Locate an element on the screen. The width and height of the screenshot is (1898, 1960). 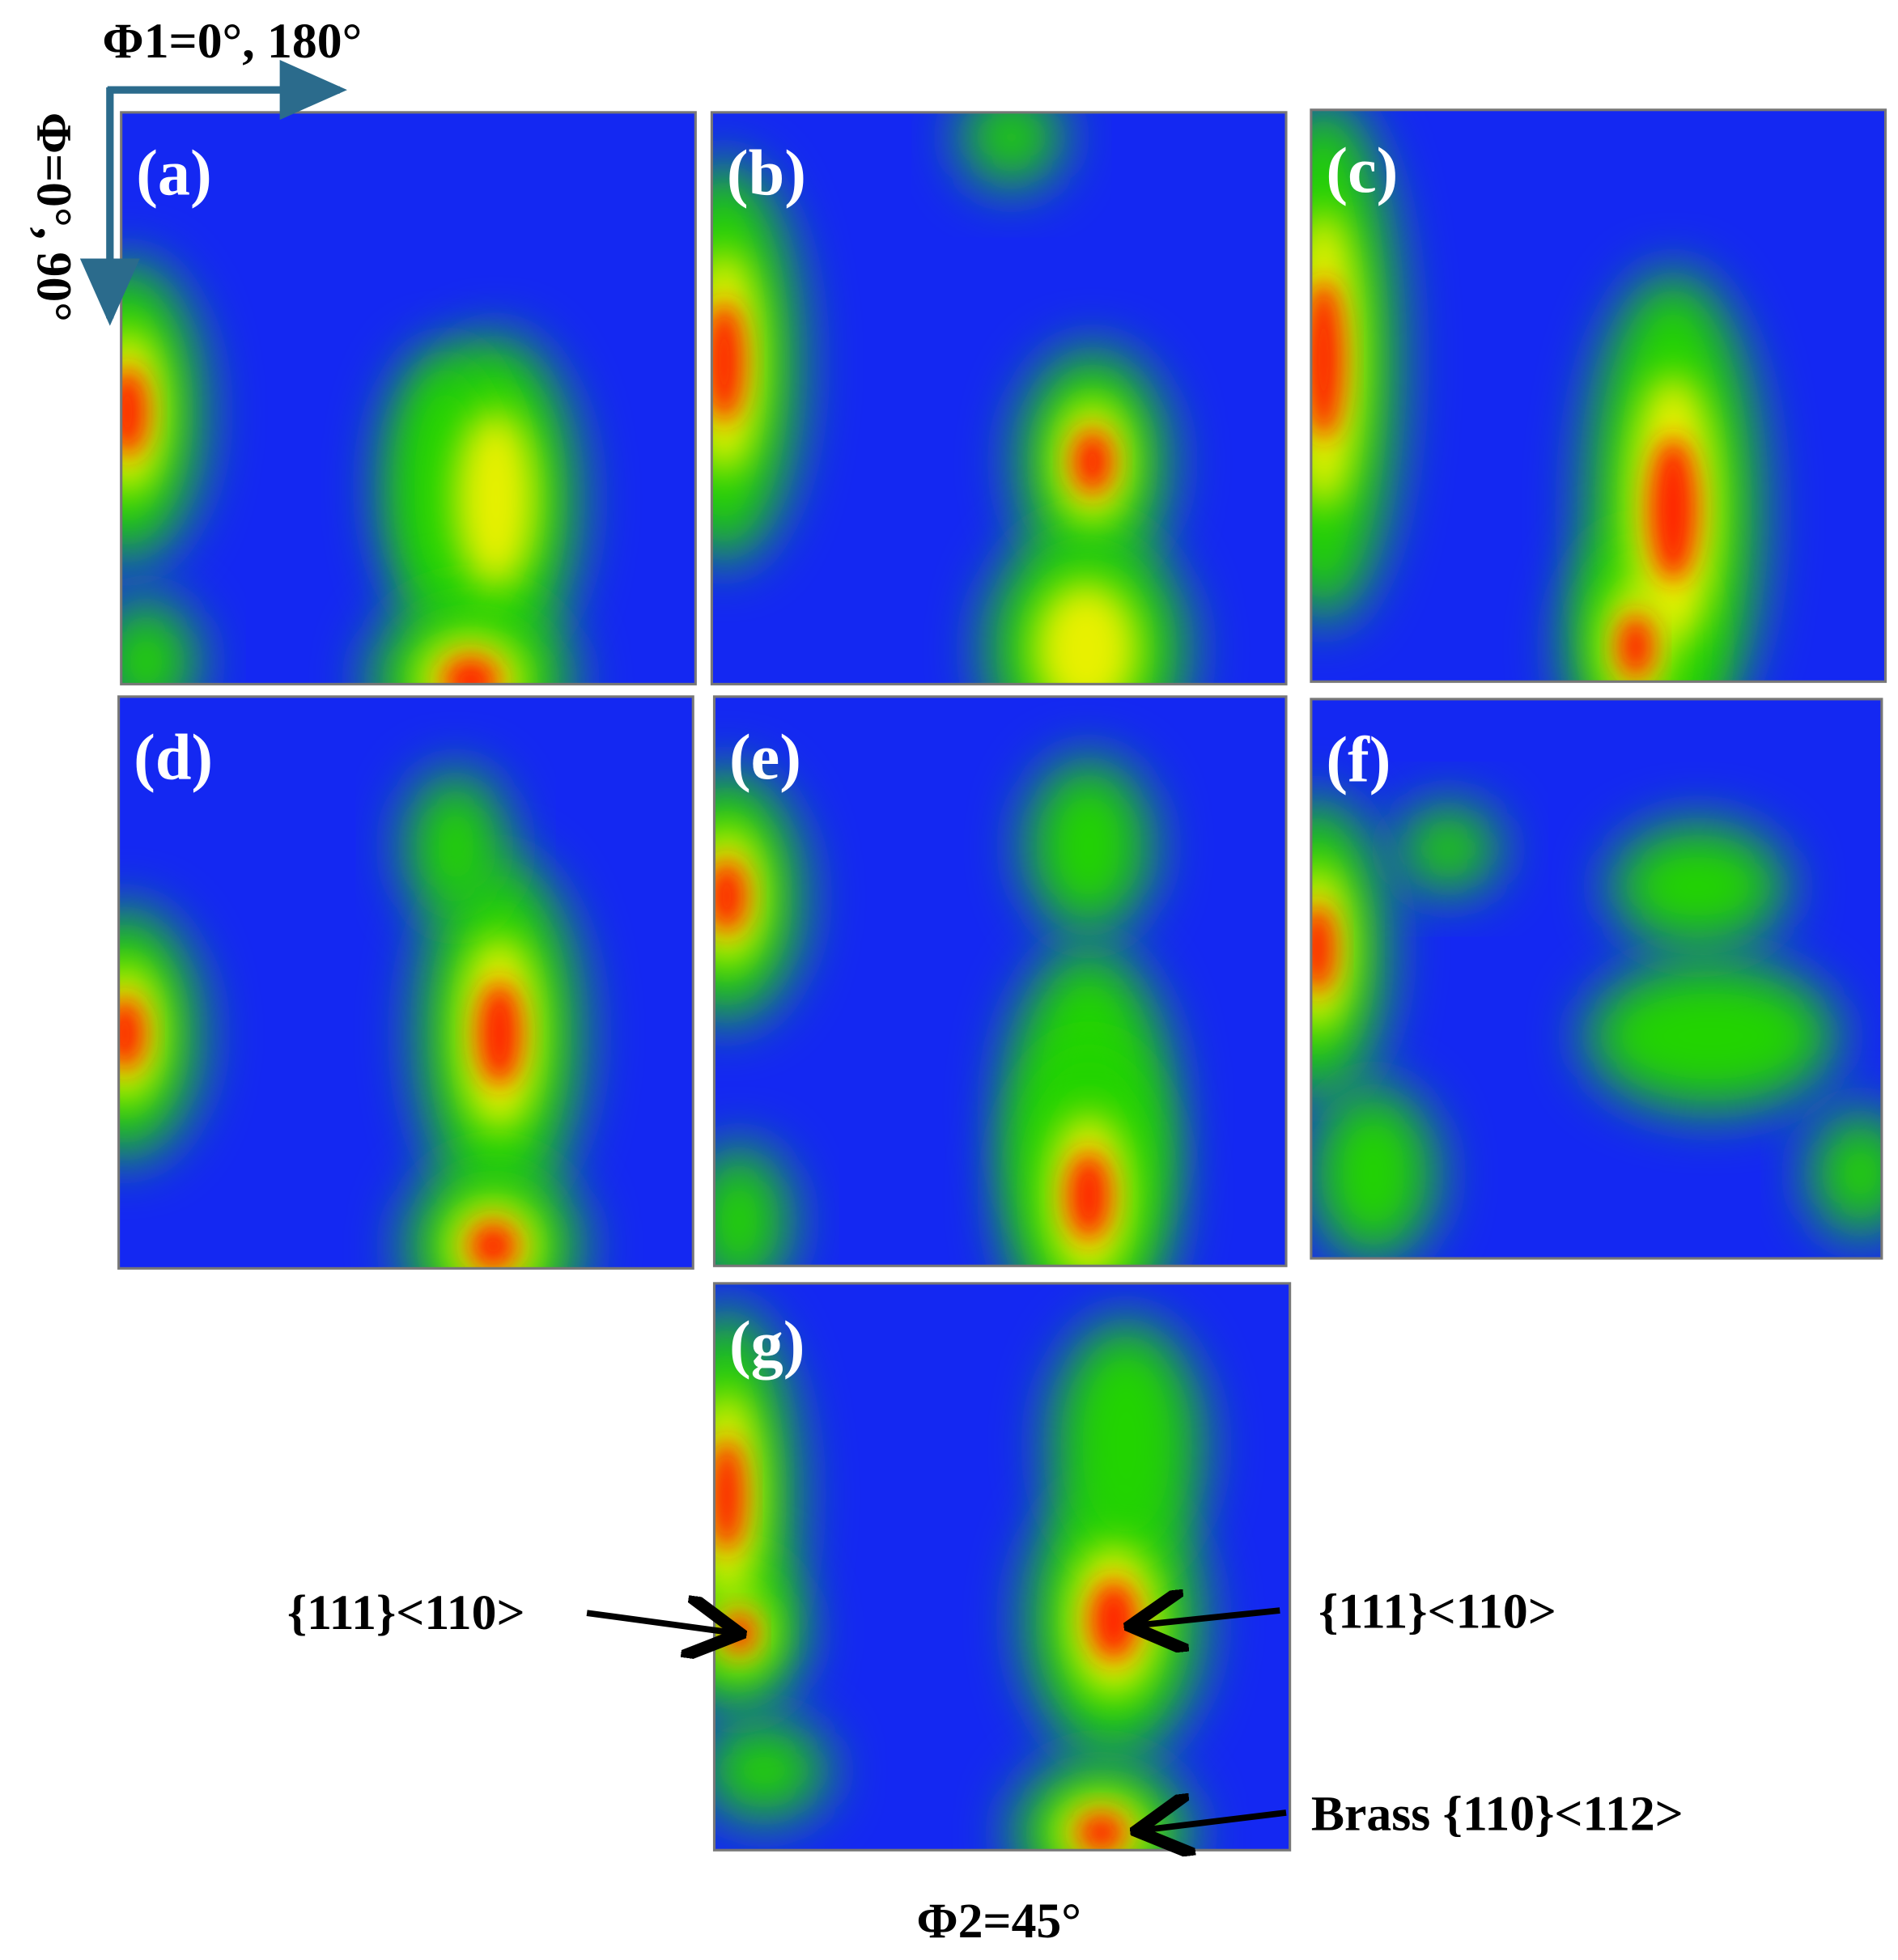
phi2-label: Φ2=45° is located at coordinates (998, 1922).